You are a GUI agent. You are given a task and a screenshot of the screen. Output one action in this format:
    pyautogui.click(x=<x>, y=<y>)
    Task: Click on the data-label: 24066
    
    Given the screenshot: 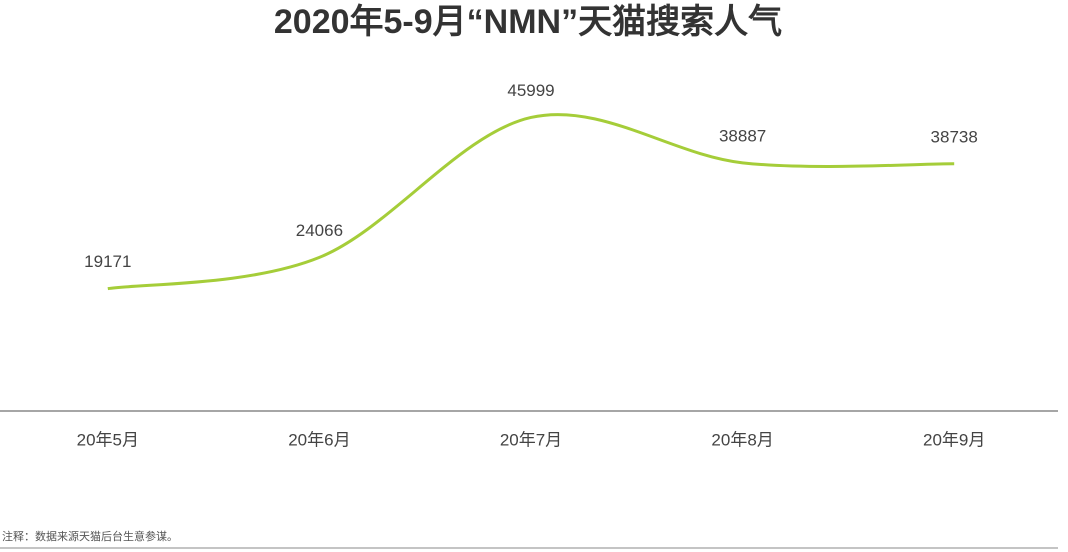 What is the action you would take?
    pyautogui.click(x=319, y=230)
    